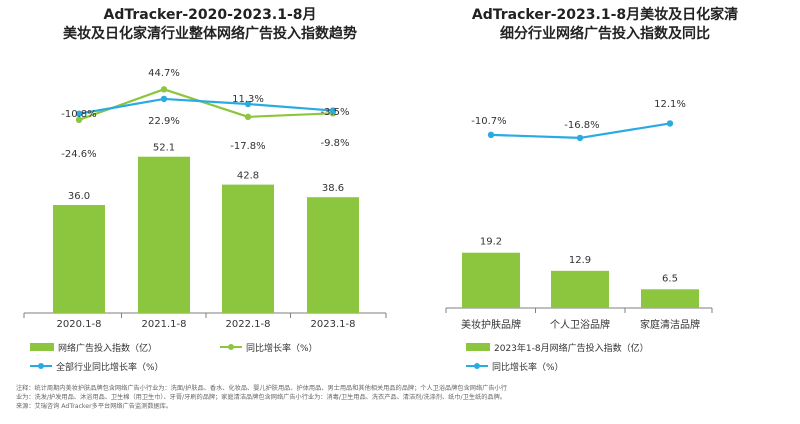 The image size is (800, 424). Describe the element at coordinates (670, 104) in the screenshot. I see `right-yoy-label-2: 12.1%` at that location.